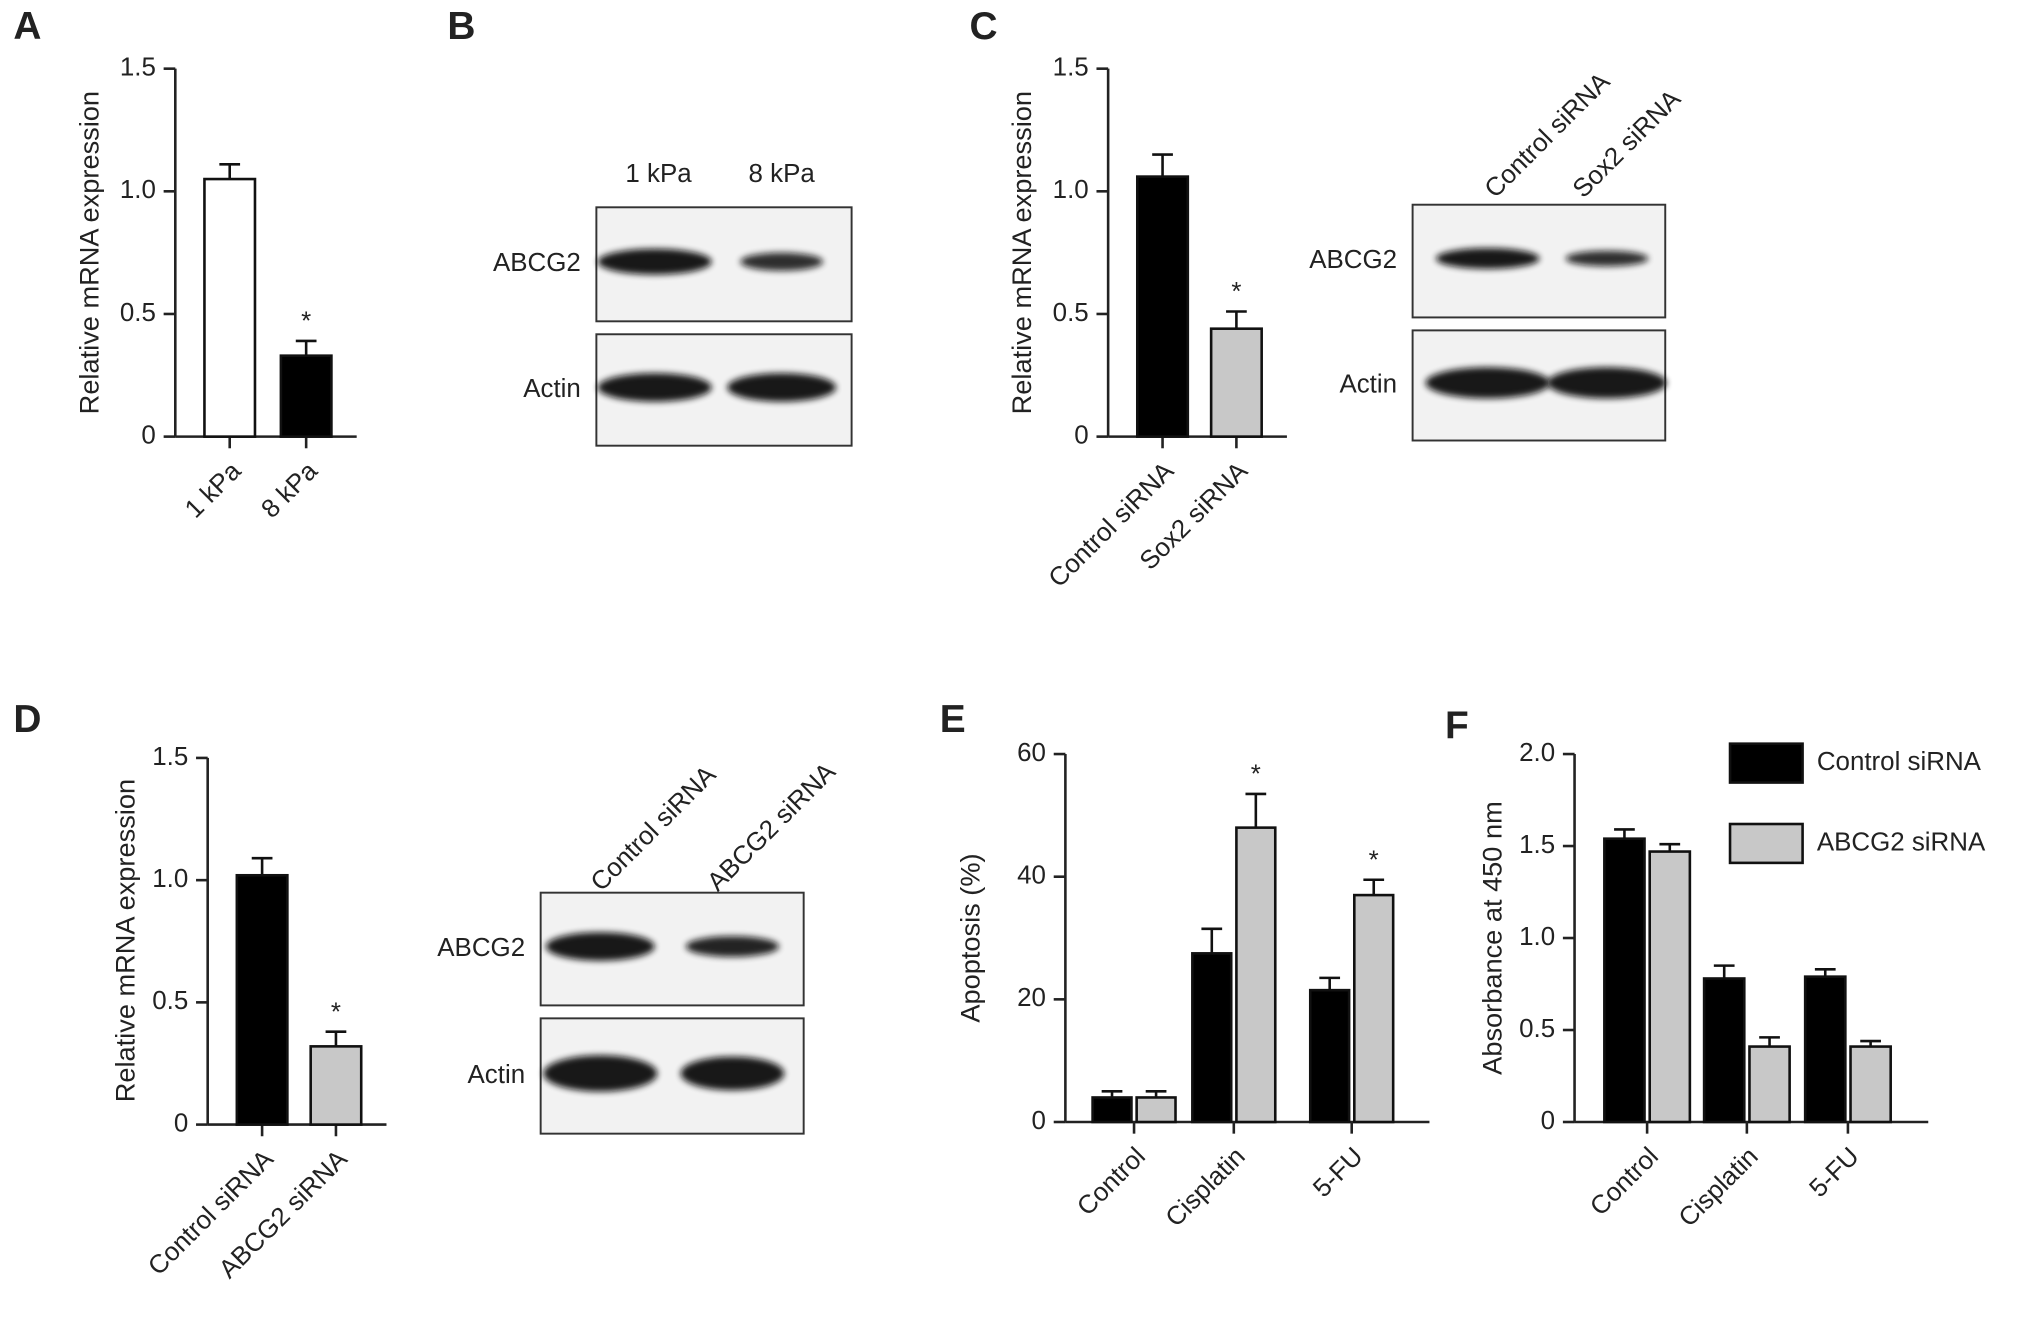 The height and width of the screenshot is (1328, 2031). I want to click on y-axis-label: Absorbance at 450 nm, so click(1491, 938).